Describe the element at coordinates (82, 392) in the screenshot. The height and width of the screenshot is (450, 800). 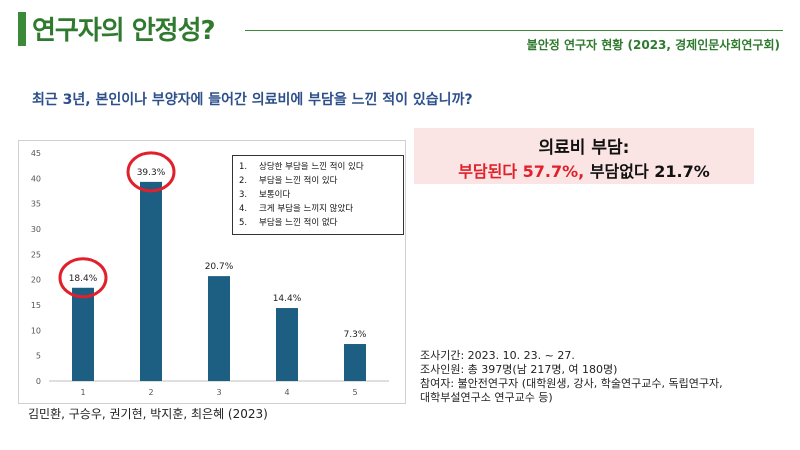
I see `x-tick-label: 1` at that location.